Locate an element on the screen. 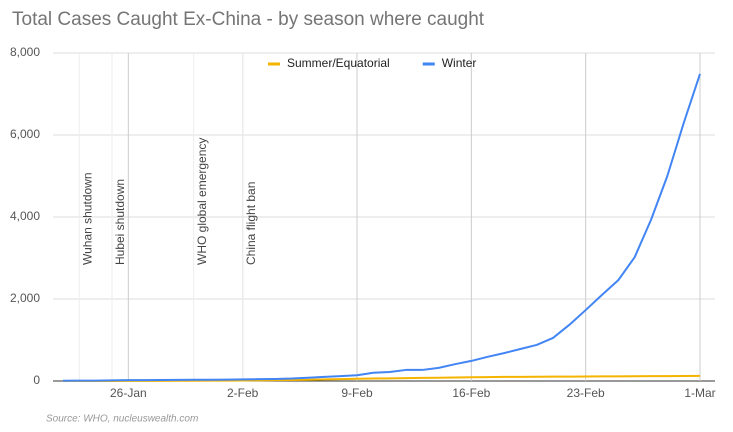 The width and height of the screenshot is (733, 432). x-tick-label: 23-Feb is located at coordinates (586, 393).